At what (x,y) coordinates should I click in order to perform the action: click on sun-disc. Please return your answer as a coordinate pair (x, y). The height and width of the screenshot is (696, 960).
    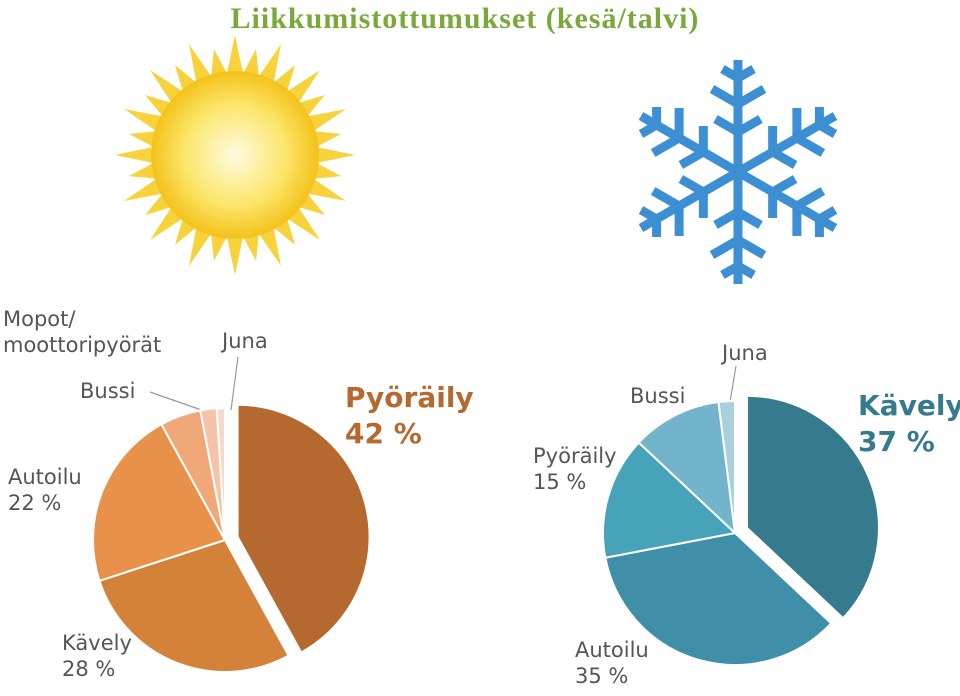
    Looking at the image, I should click on (235, 155).